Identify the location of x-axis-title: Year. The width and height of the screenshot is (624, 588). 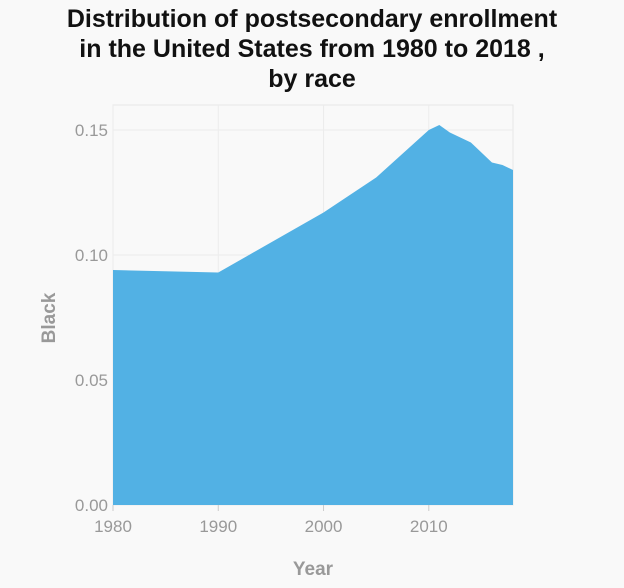
(313, 569).